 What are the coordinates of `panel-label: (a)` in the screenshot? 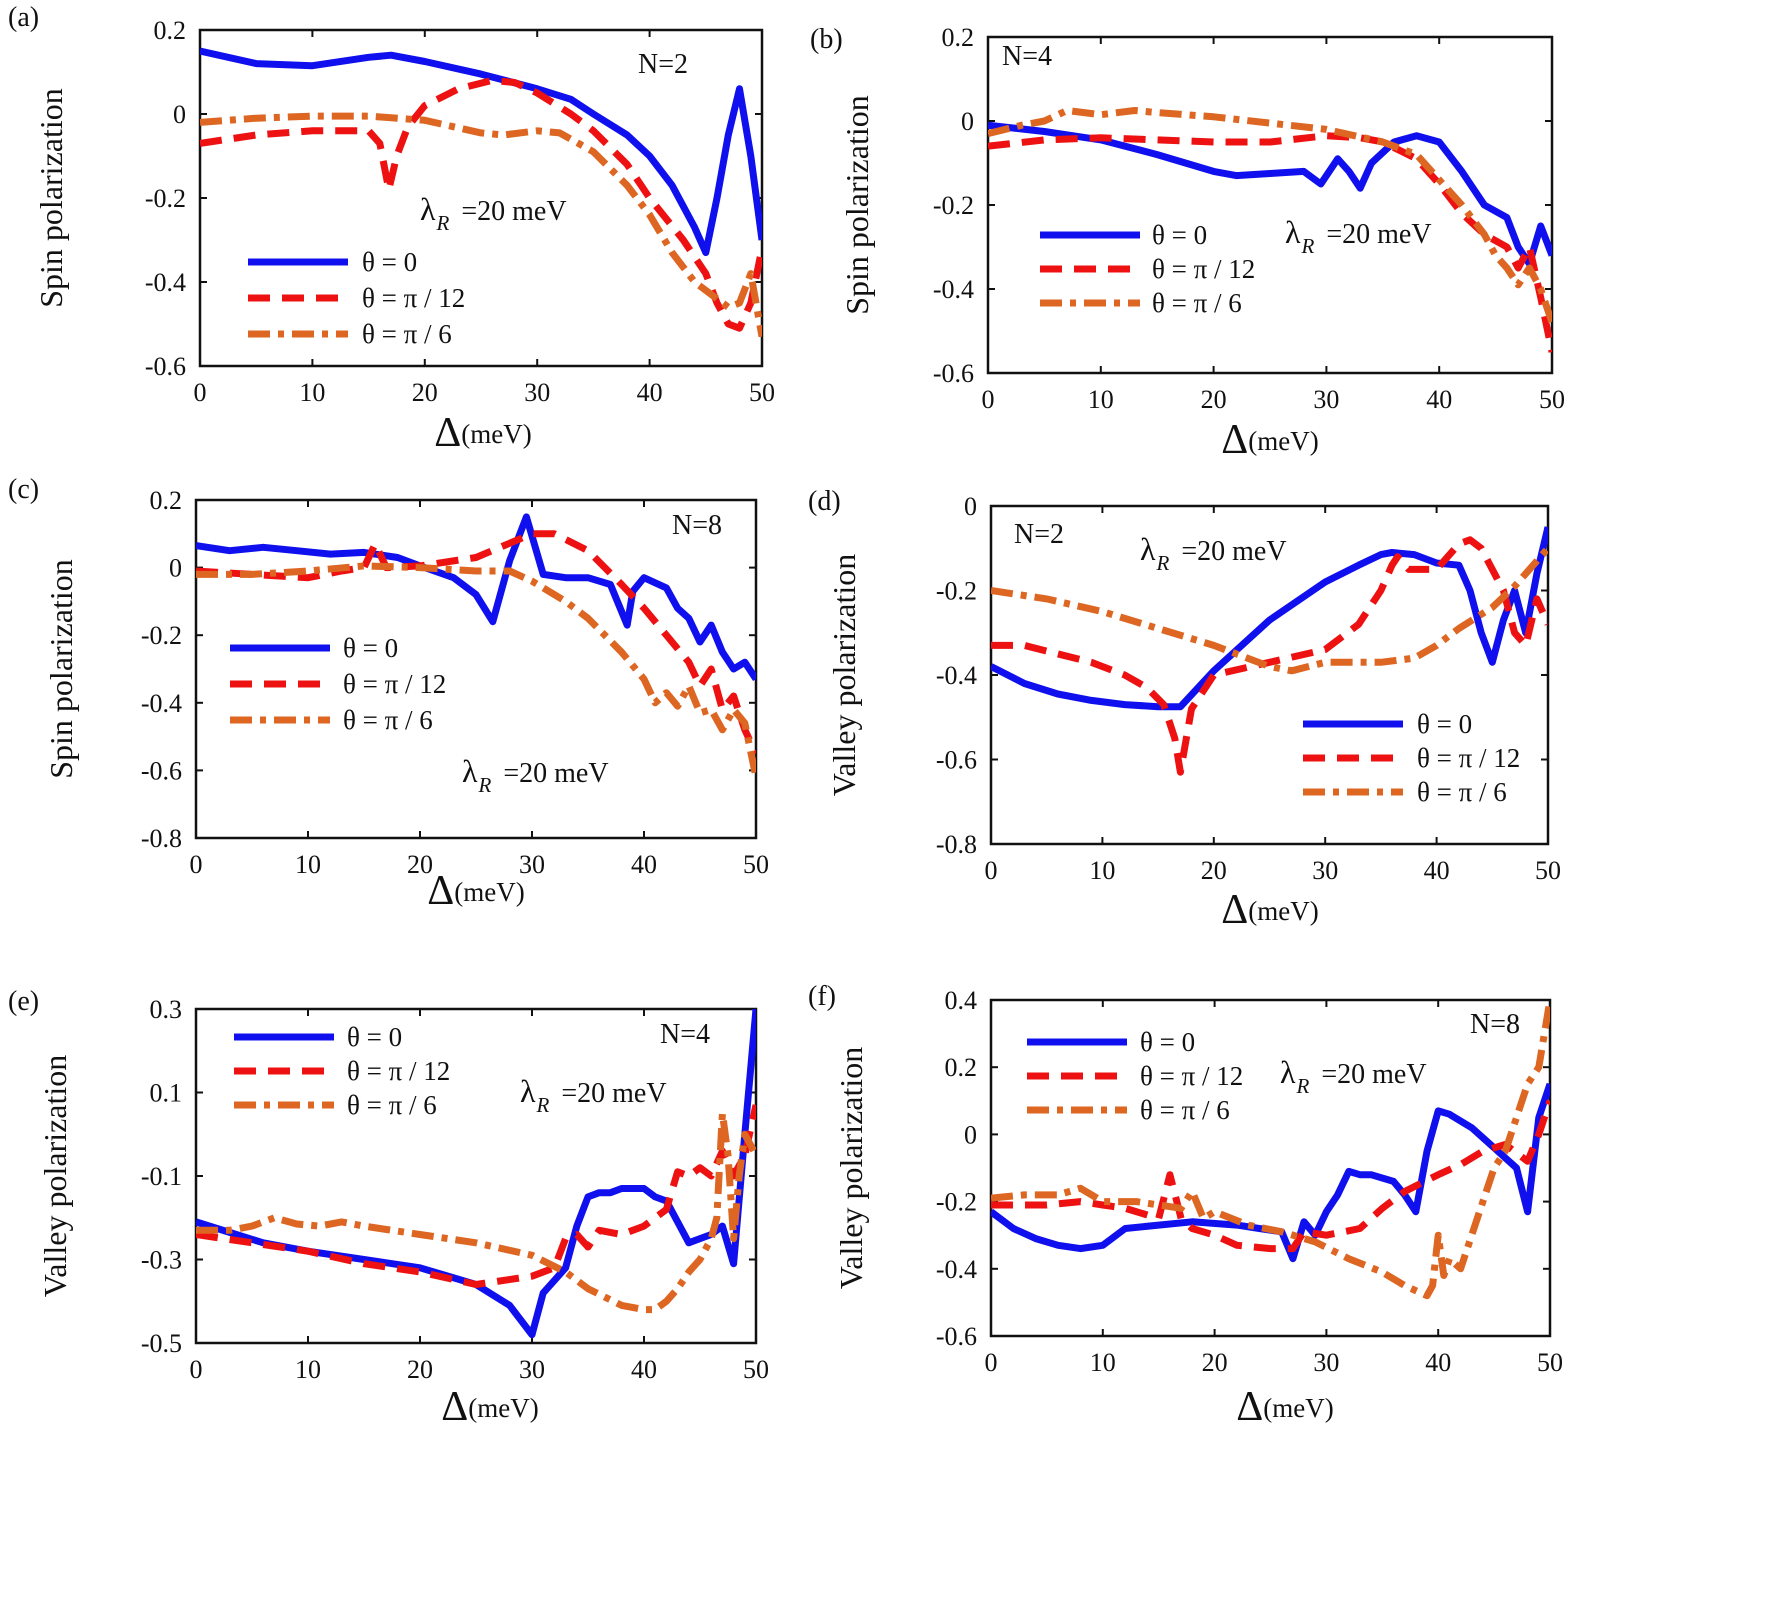 It's located at (23, 17).